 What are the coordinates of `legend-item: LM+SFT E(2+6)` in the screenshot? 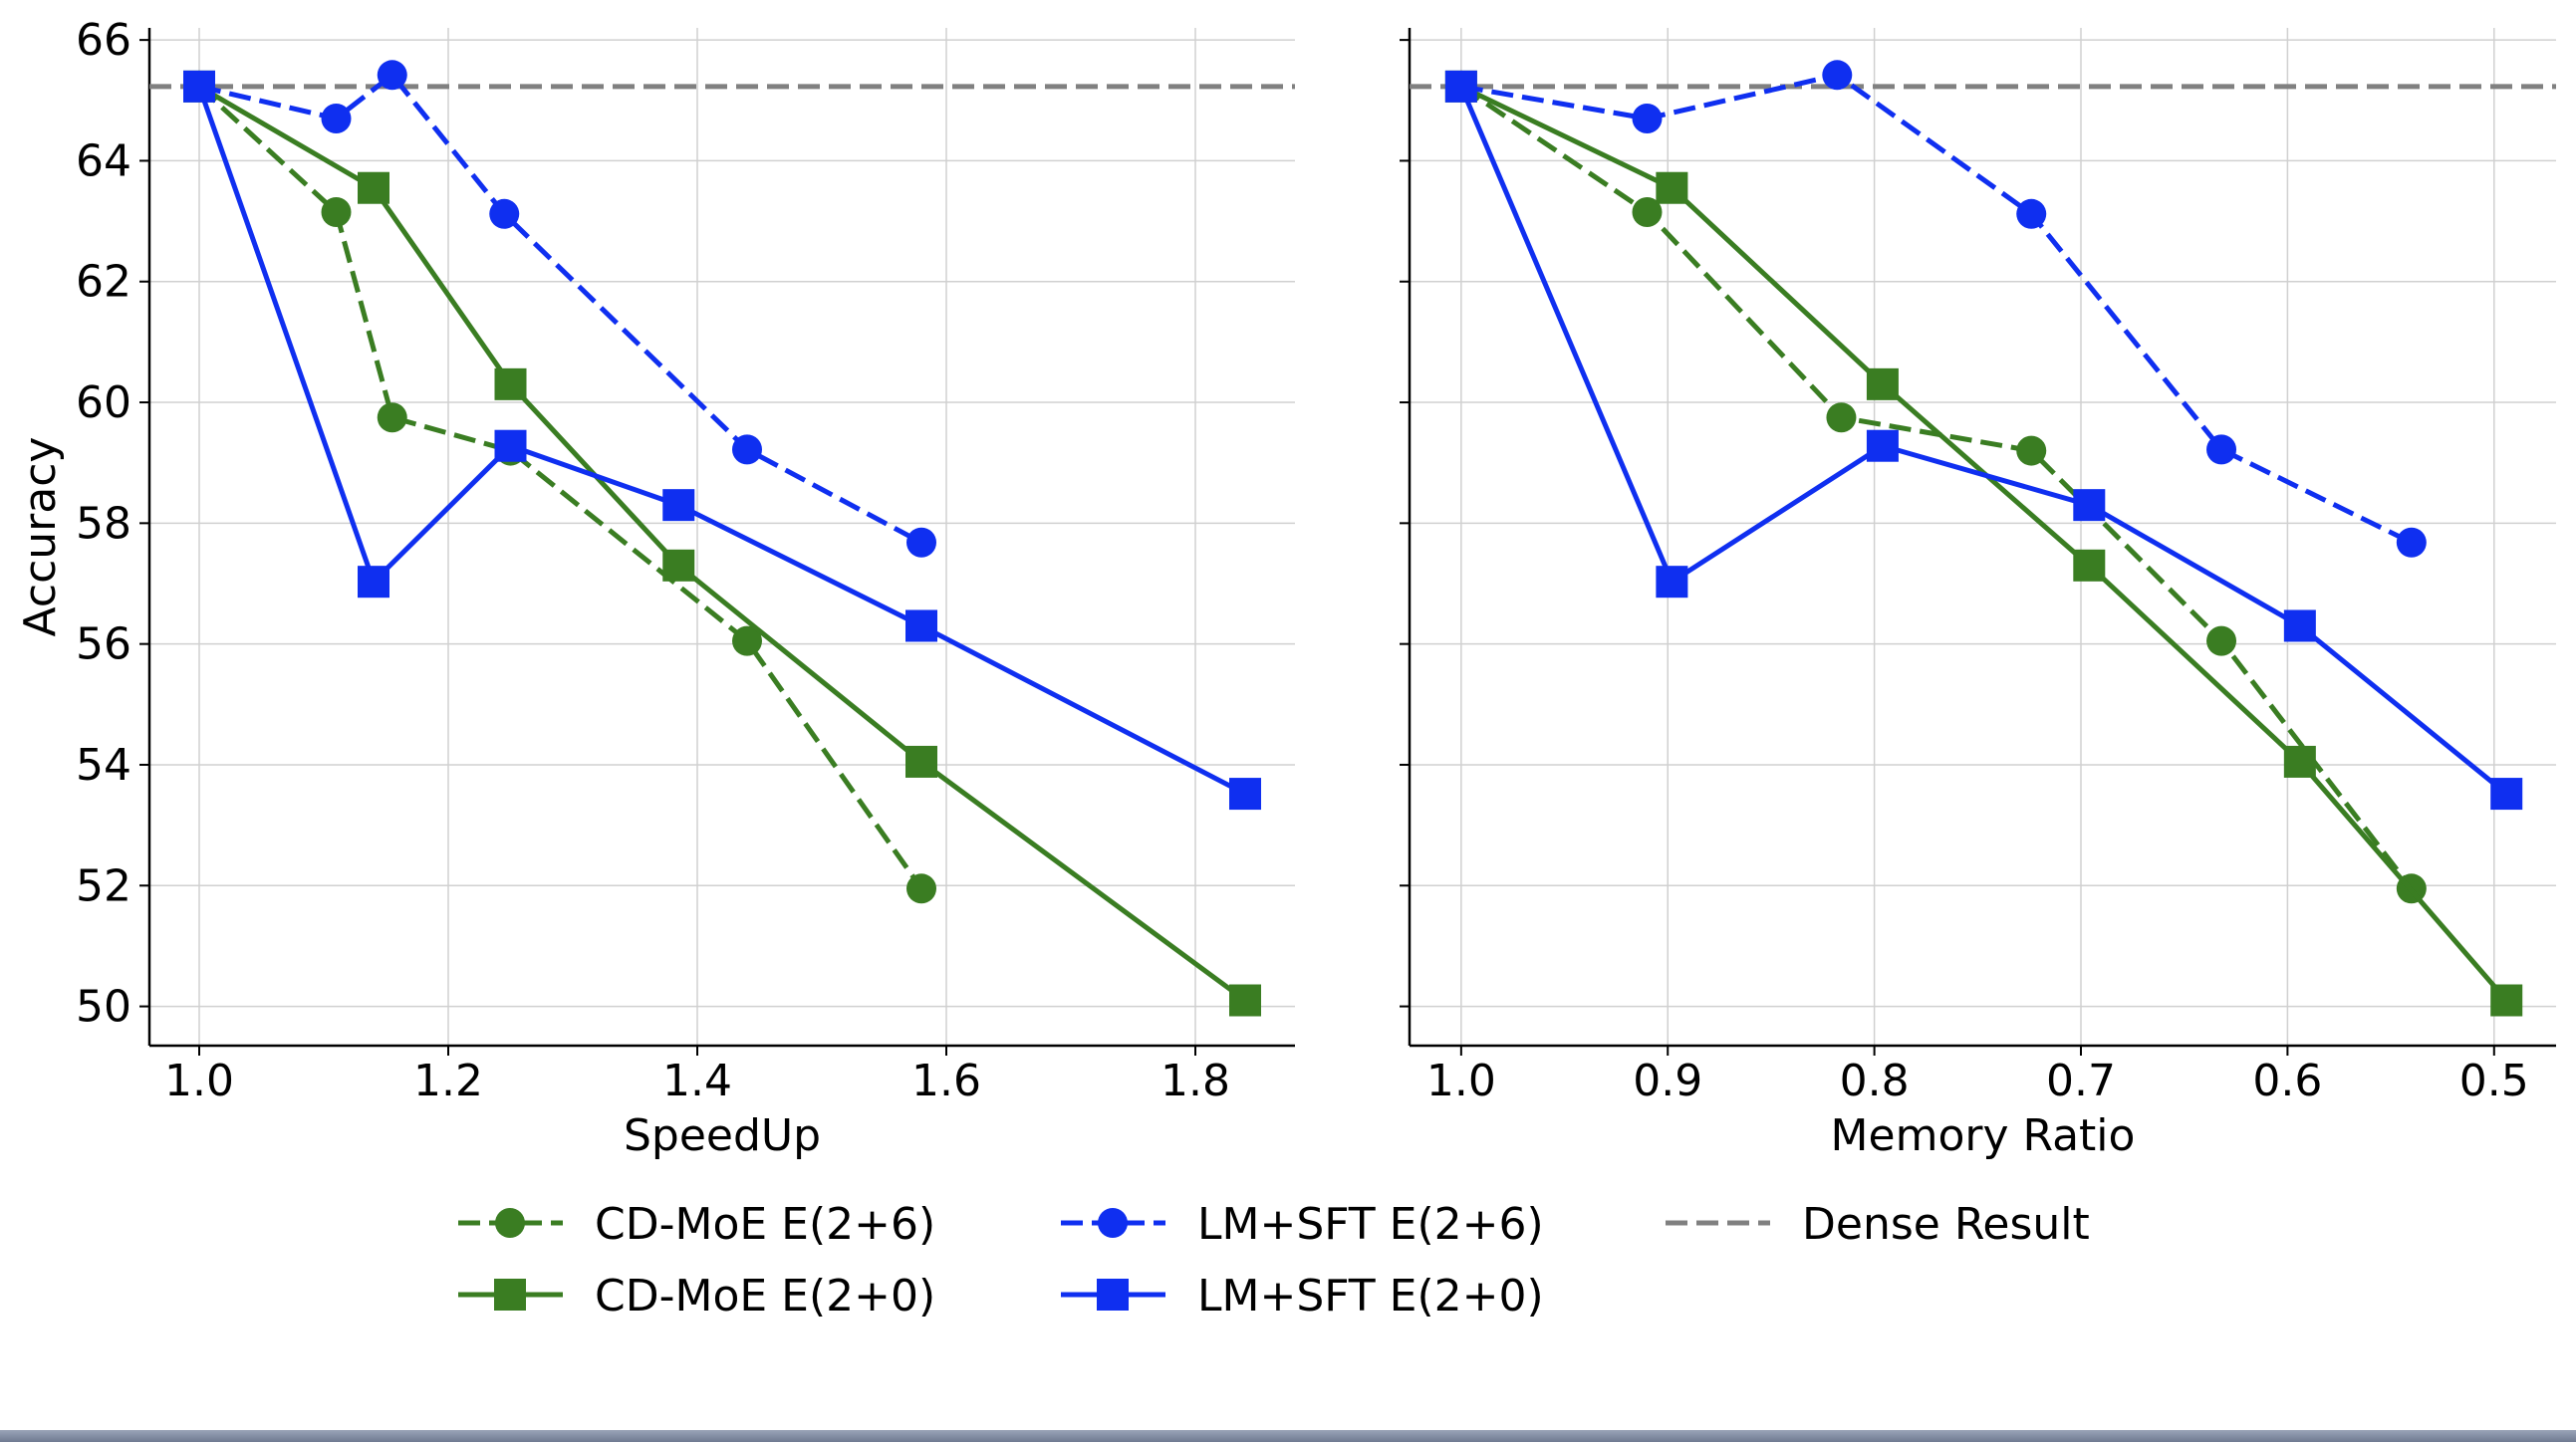 It's located at (1302, 1224).